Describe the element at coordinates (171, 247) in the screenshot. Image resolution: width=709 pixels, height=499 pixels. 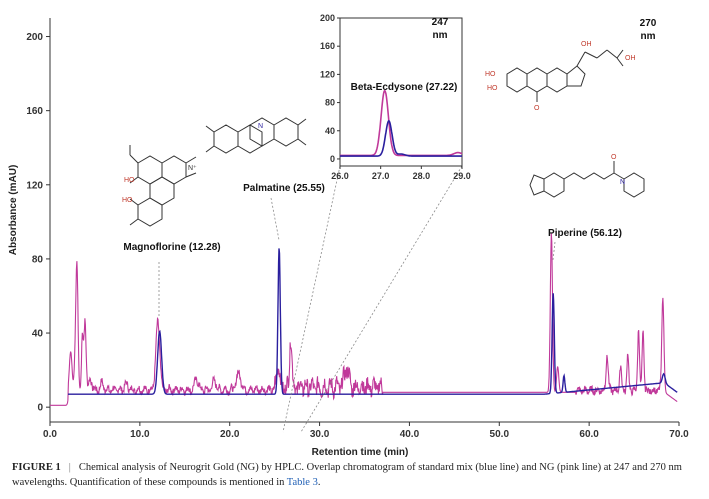
I see `peak-label-magnoflorine: Magnoflorine (12.28)` at that location.